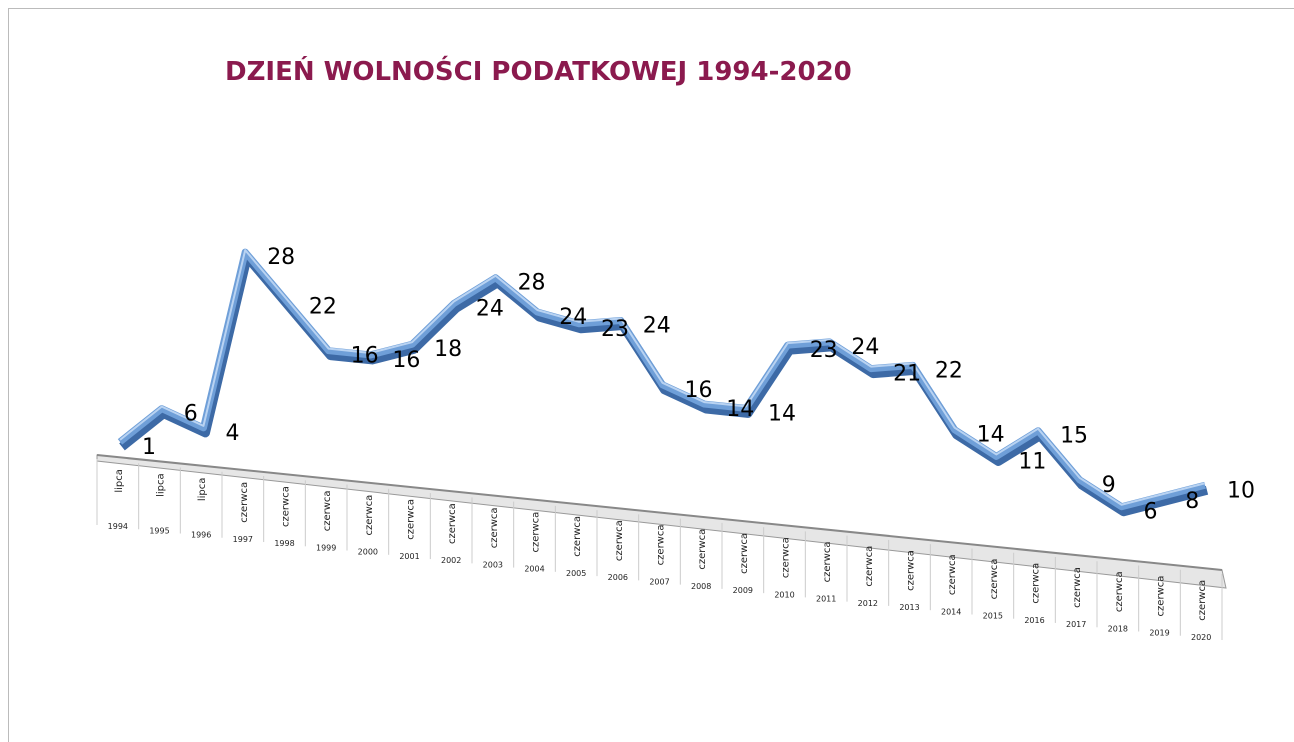 The height and width of the screenshot is (742, 1294). What do you see at coordinates (909, 607) in the screenshot?
I see `x-tick-label: 2013` at bounding box center [909, 607].